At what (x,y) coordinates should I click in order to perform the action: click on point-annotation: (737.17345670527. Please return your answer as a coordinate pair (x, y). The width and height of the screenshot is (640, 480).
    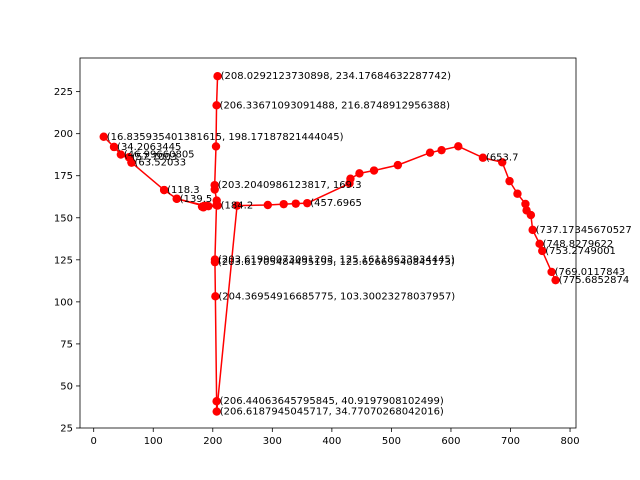
    Looking at the image, I should click on (584, 230).